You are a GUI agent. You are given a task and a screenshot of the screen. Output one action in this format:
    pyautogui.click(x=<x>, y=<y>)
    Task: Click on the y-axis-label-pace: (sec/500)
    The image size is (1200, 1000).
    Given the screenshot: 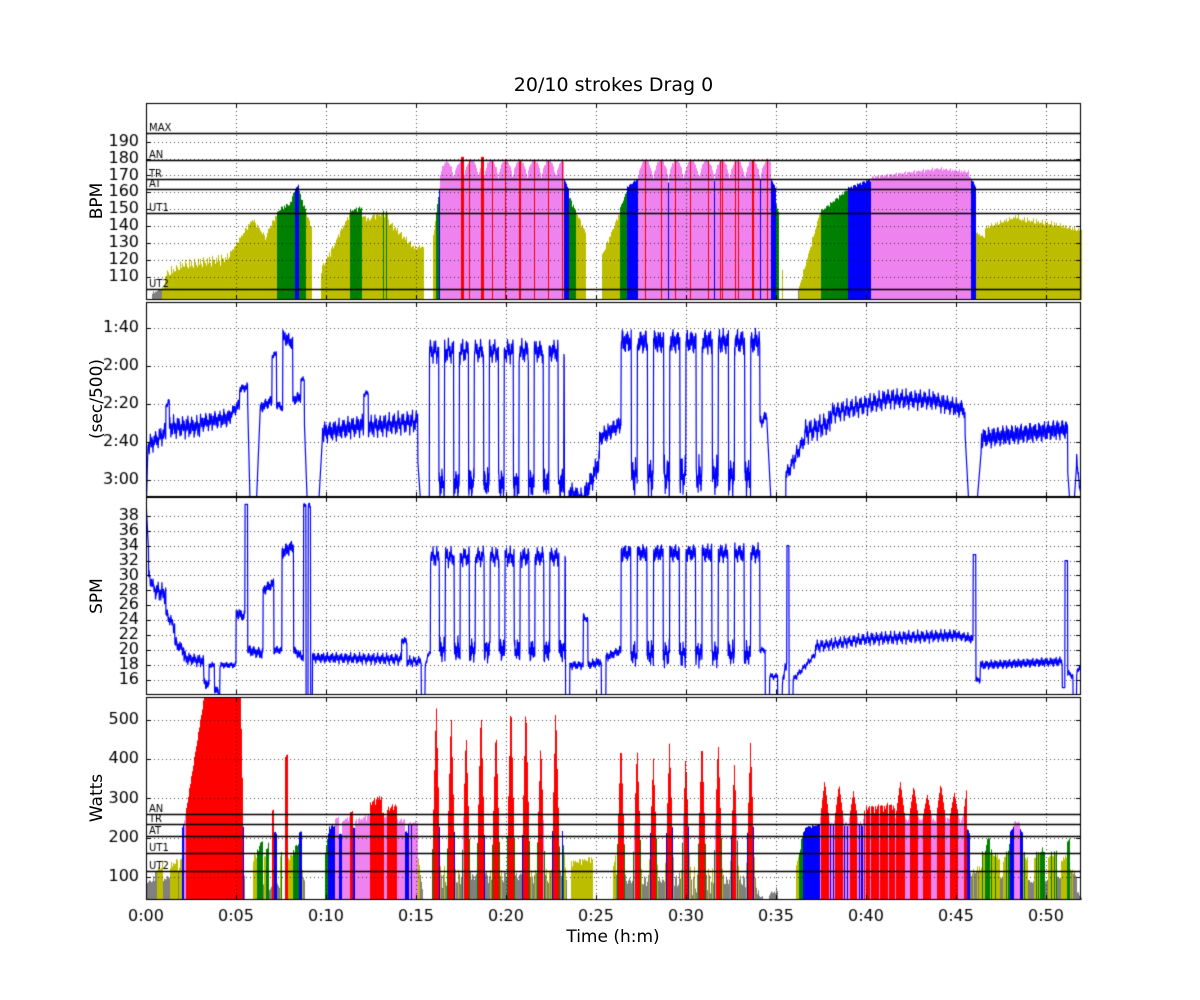 What is the action you would take?
    pyautogui.click(x=97, y=399)
    